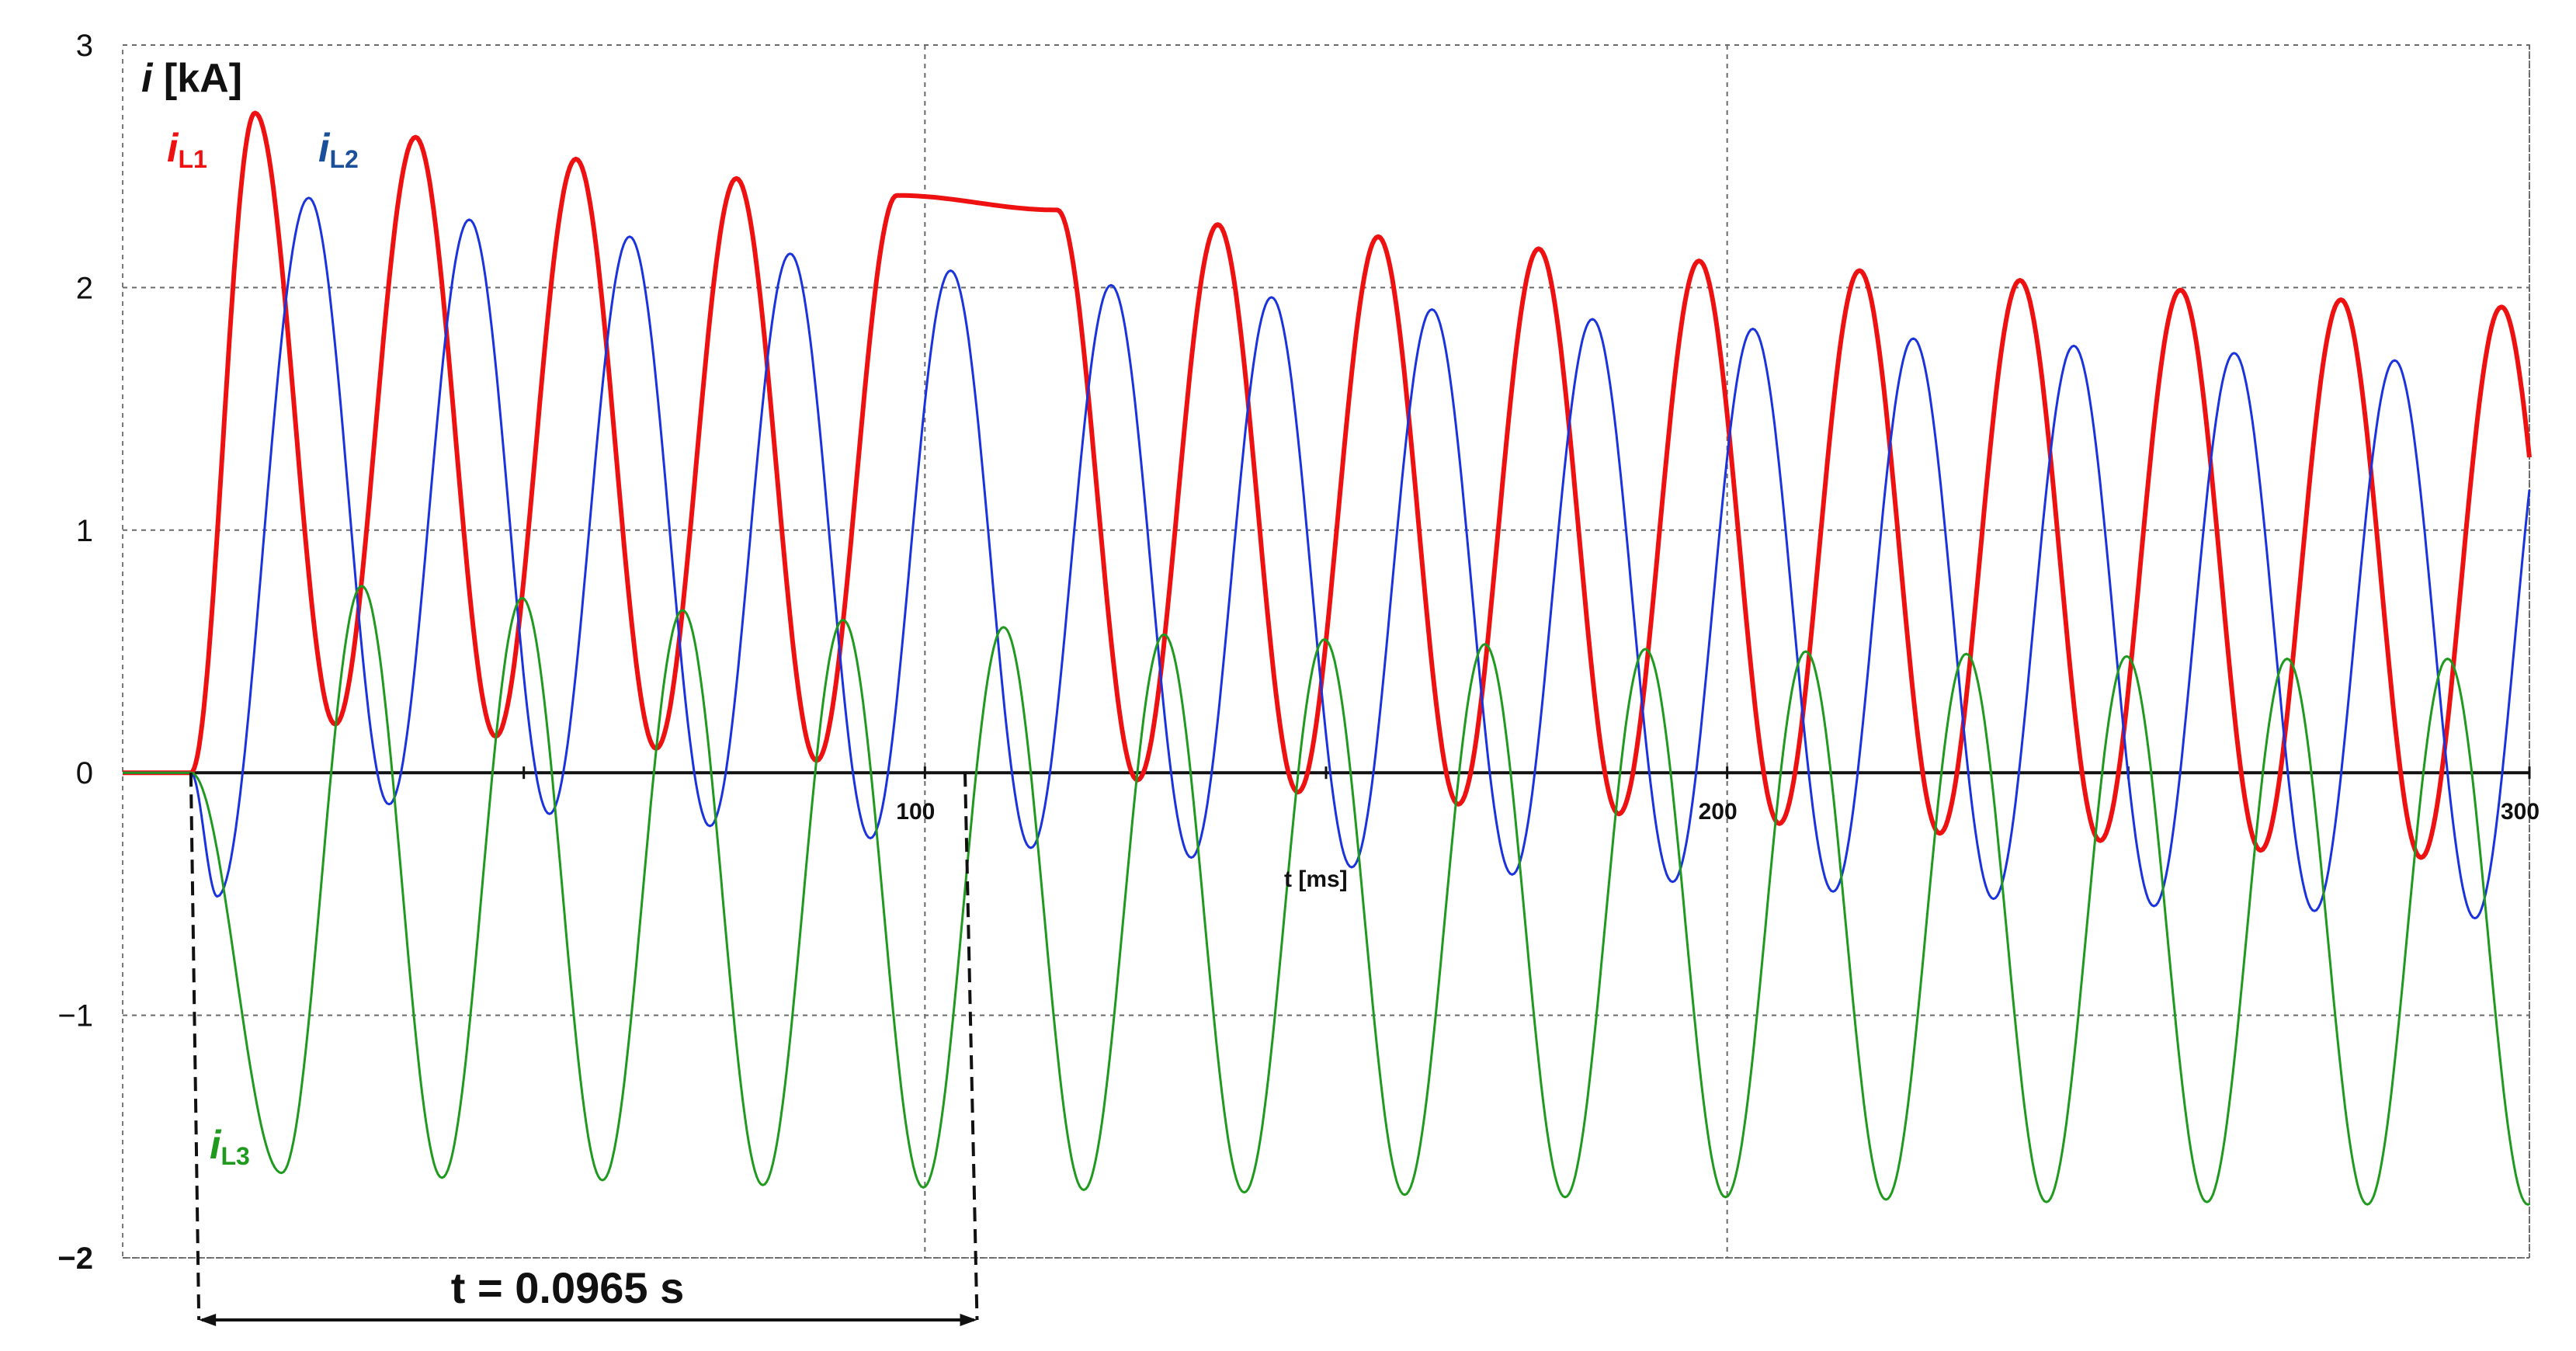 Image resolution: width=2576 pixels, height=1351 pixels. What do you see at coordinates (971, 1047) in the screenshot?
I see `annotation-right-marker` at bounding box center [971, 1047].